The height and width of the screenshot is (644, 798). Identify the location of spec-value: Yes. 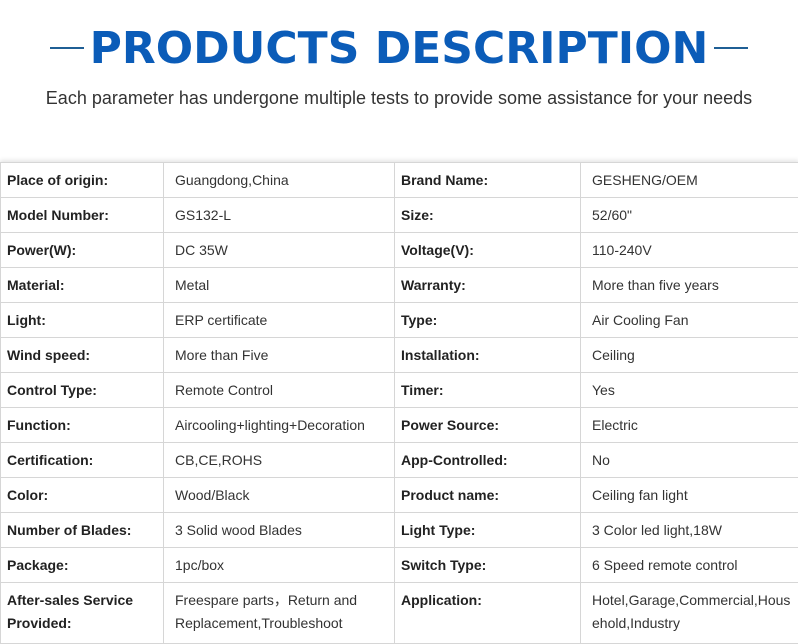
(689, 390).